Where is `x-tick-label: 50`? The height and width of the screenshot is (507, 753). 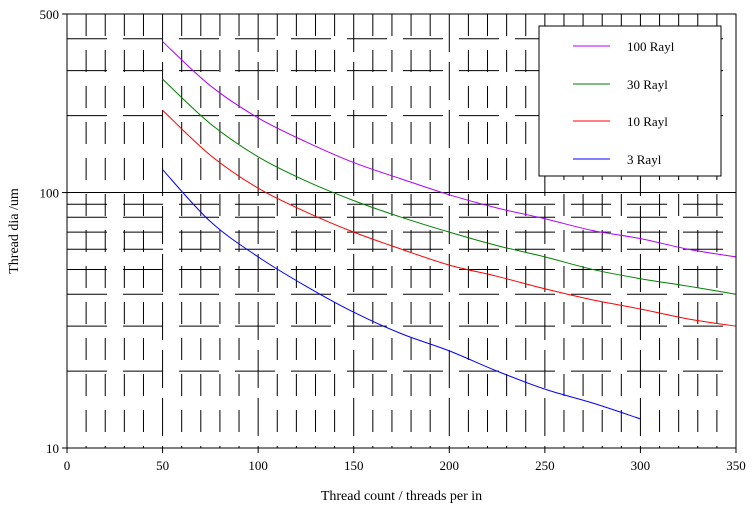 x-tick-label: 50 is located at coordinates (162, 465).